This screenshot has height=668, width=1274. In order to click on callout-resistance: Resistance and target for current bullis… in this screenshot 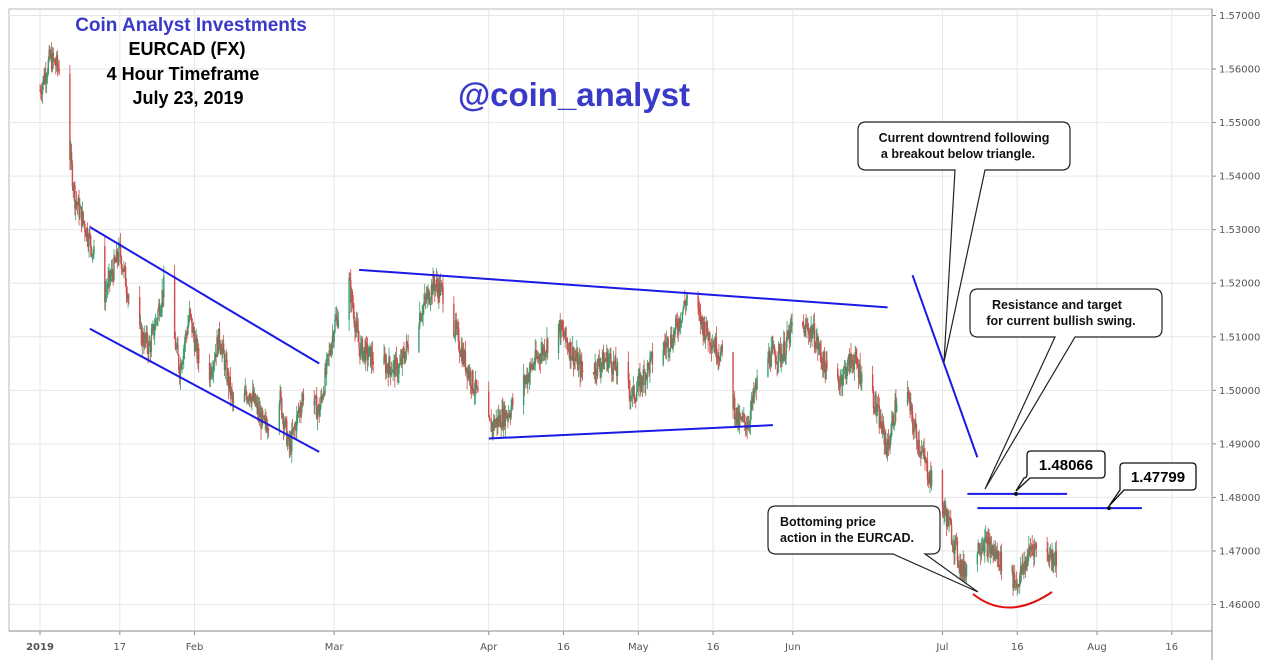, I will do `click(1066, 389)`.